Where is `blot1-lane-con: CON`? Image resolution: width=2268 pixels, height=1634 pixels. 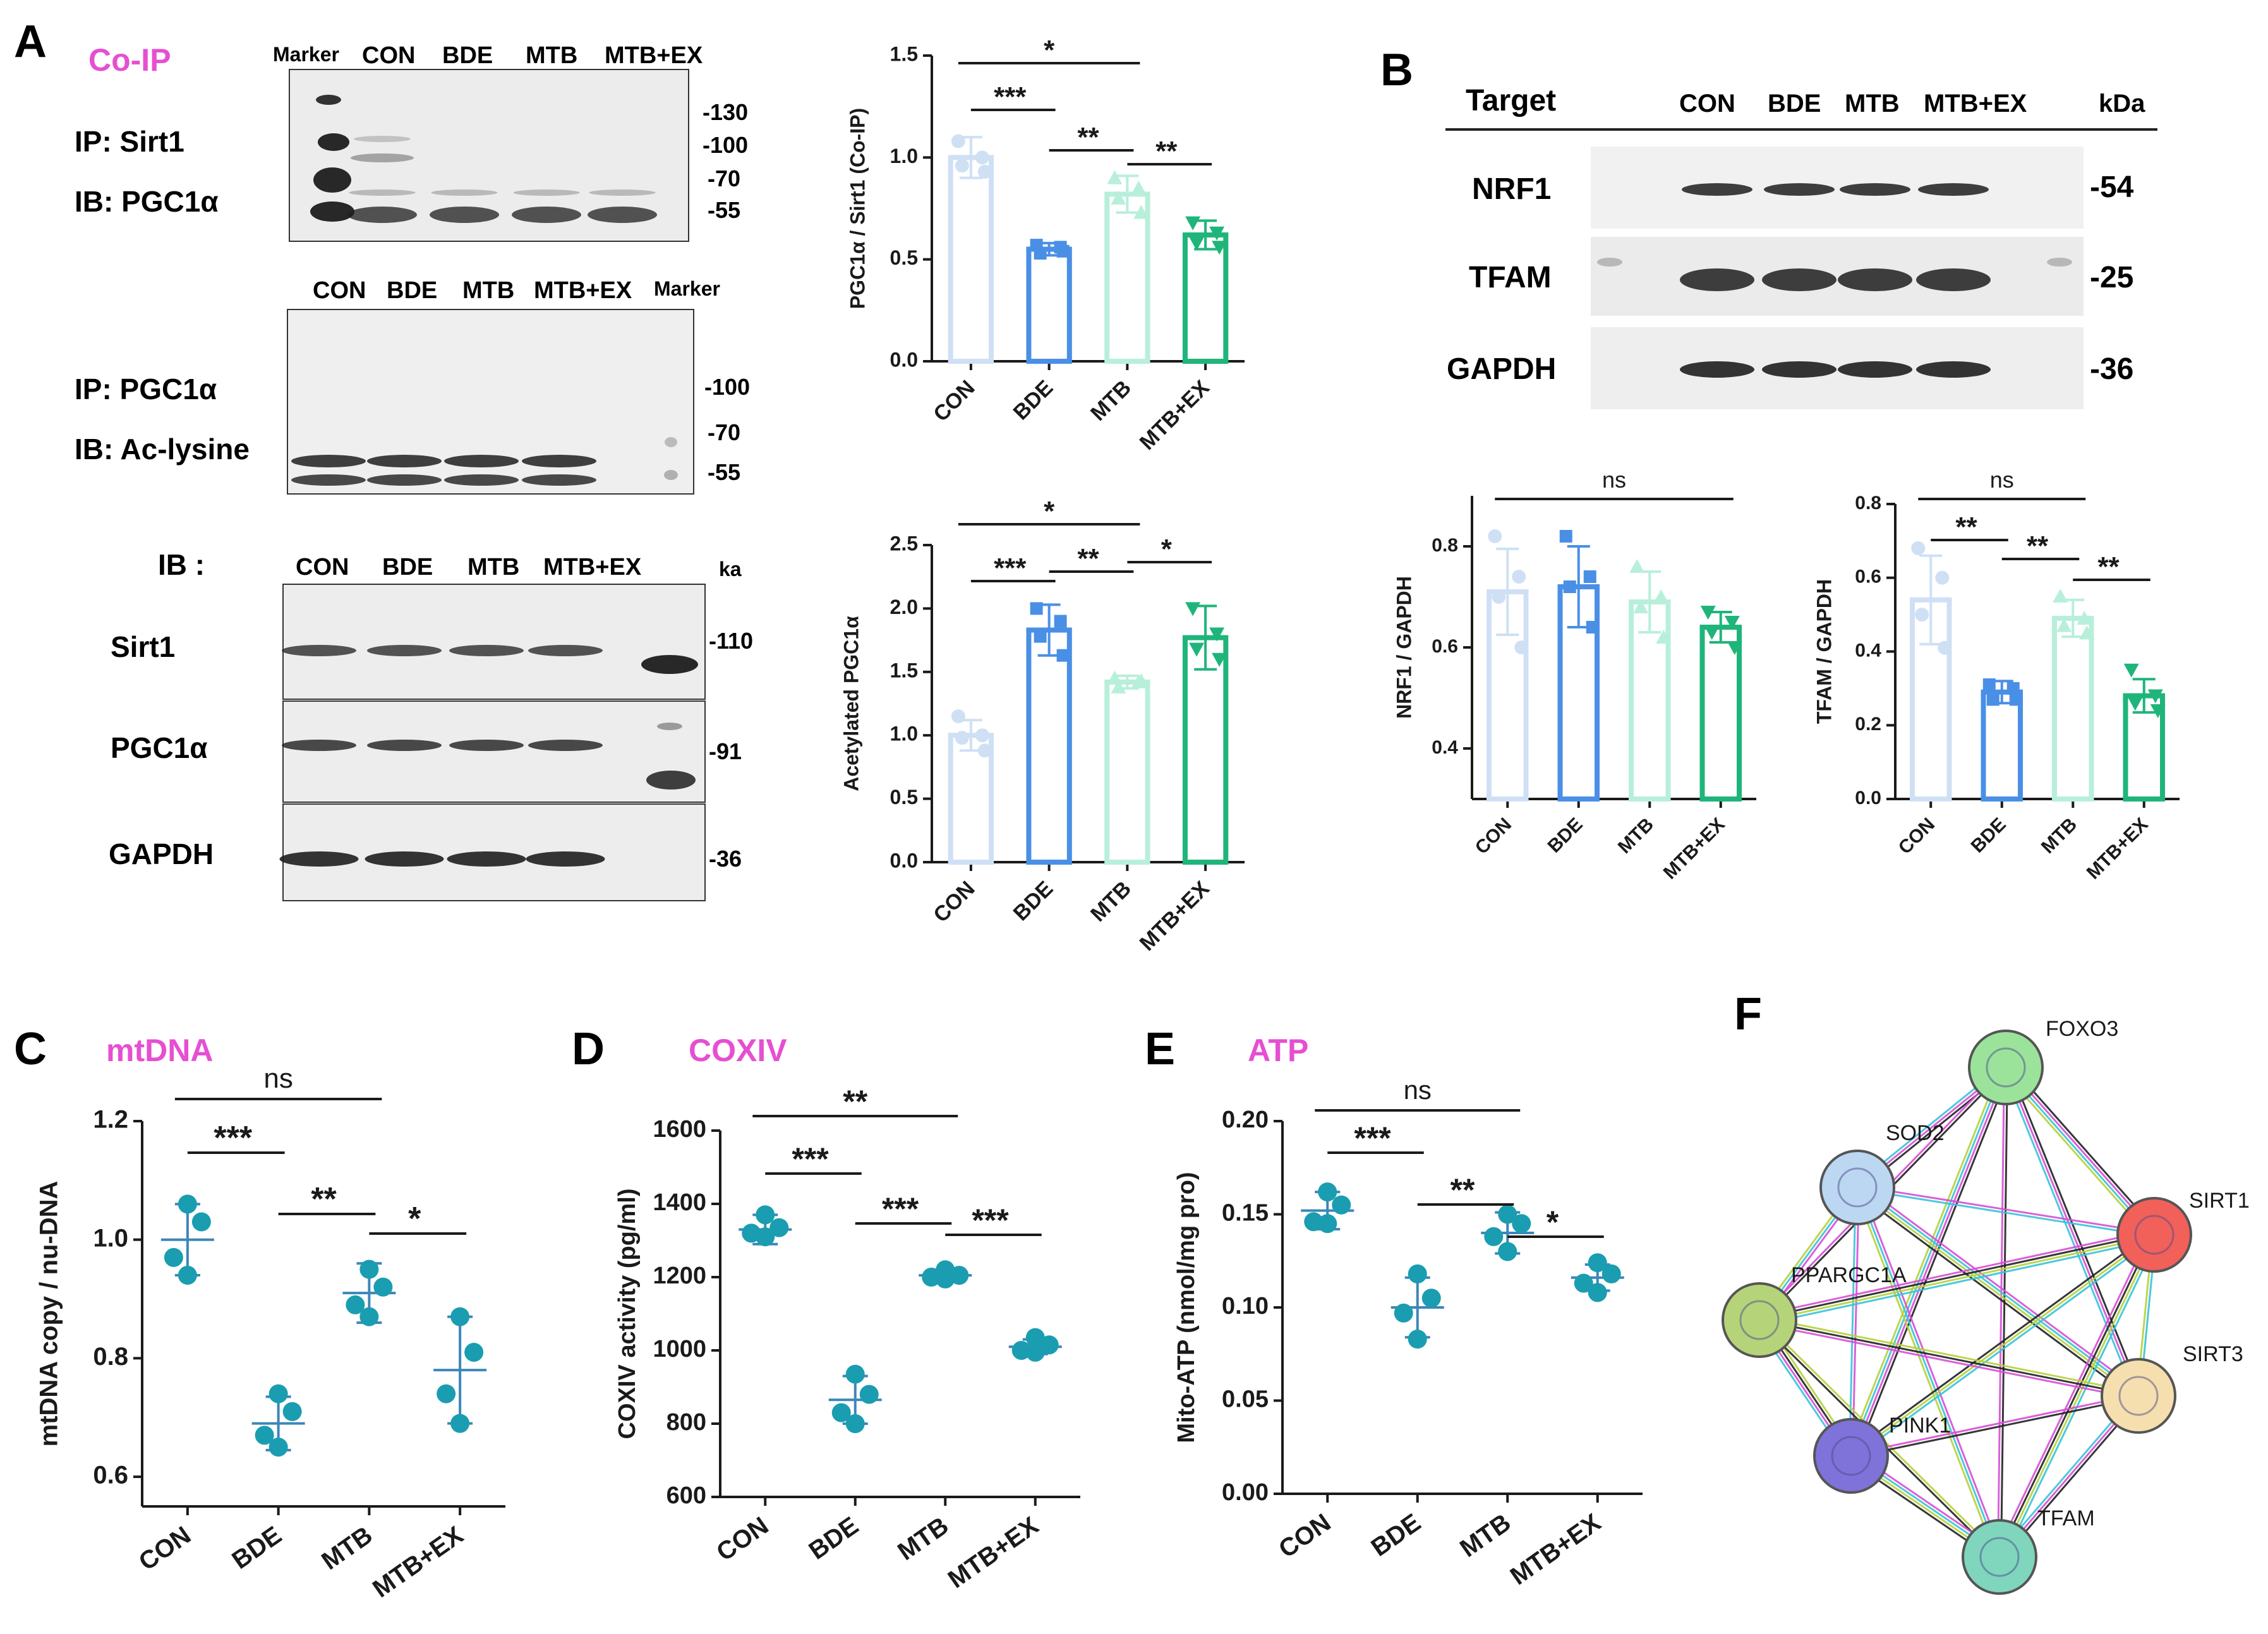 blot1-lane-con: CON is located at coordinates (388, 55).